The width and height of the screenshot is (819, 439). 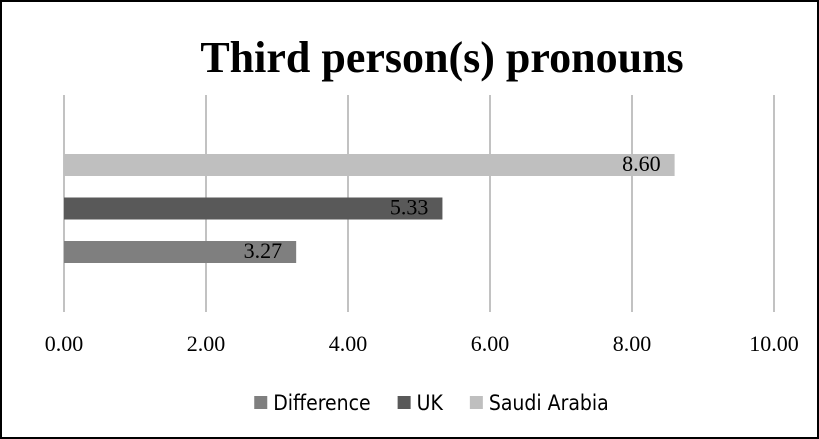 I want to click on x-tick-label: 10.00, so click(x=774, y=343).